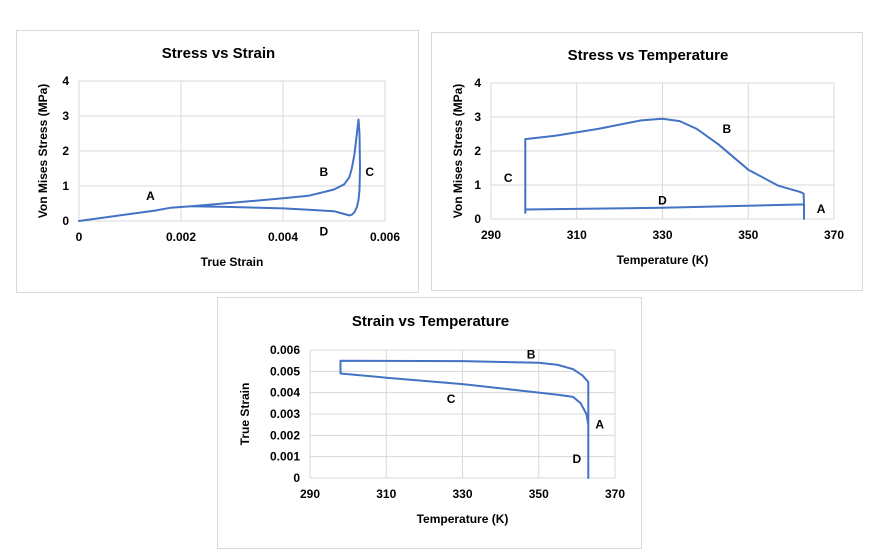 The image size is (880, 558). I want to click on stress-temp-ytick-label-1: 1, so click(477, 185).